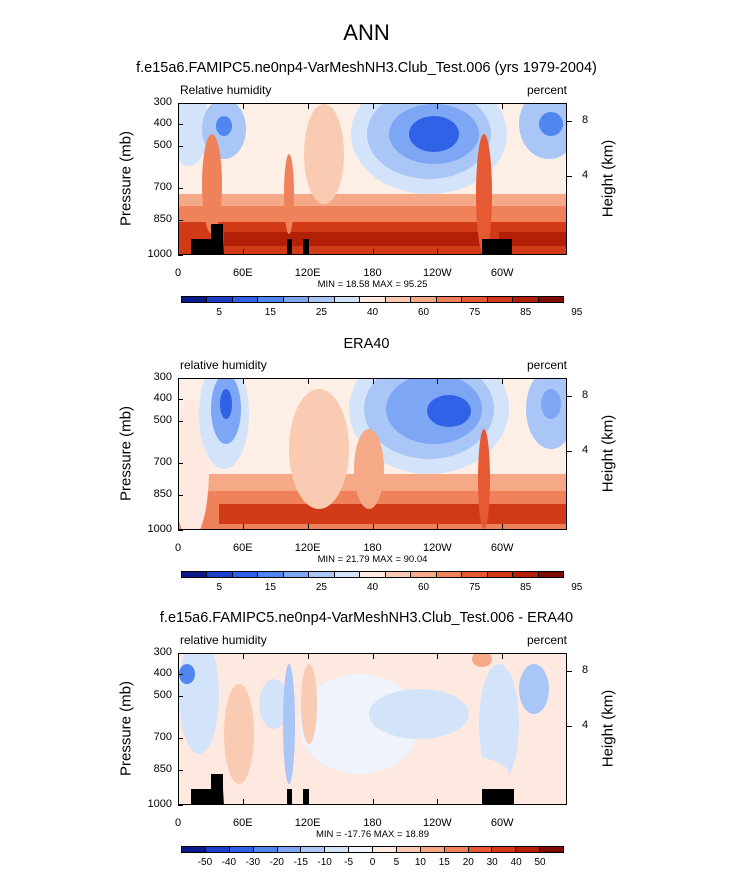 The image size is (733, 872). I want to click on colorbar-label: 10, so click(420, 862).